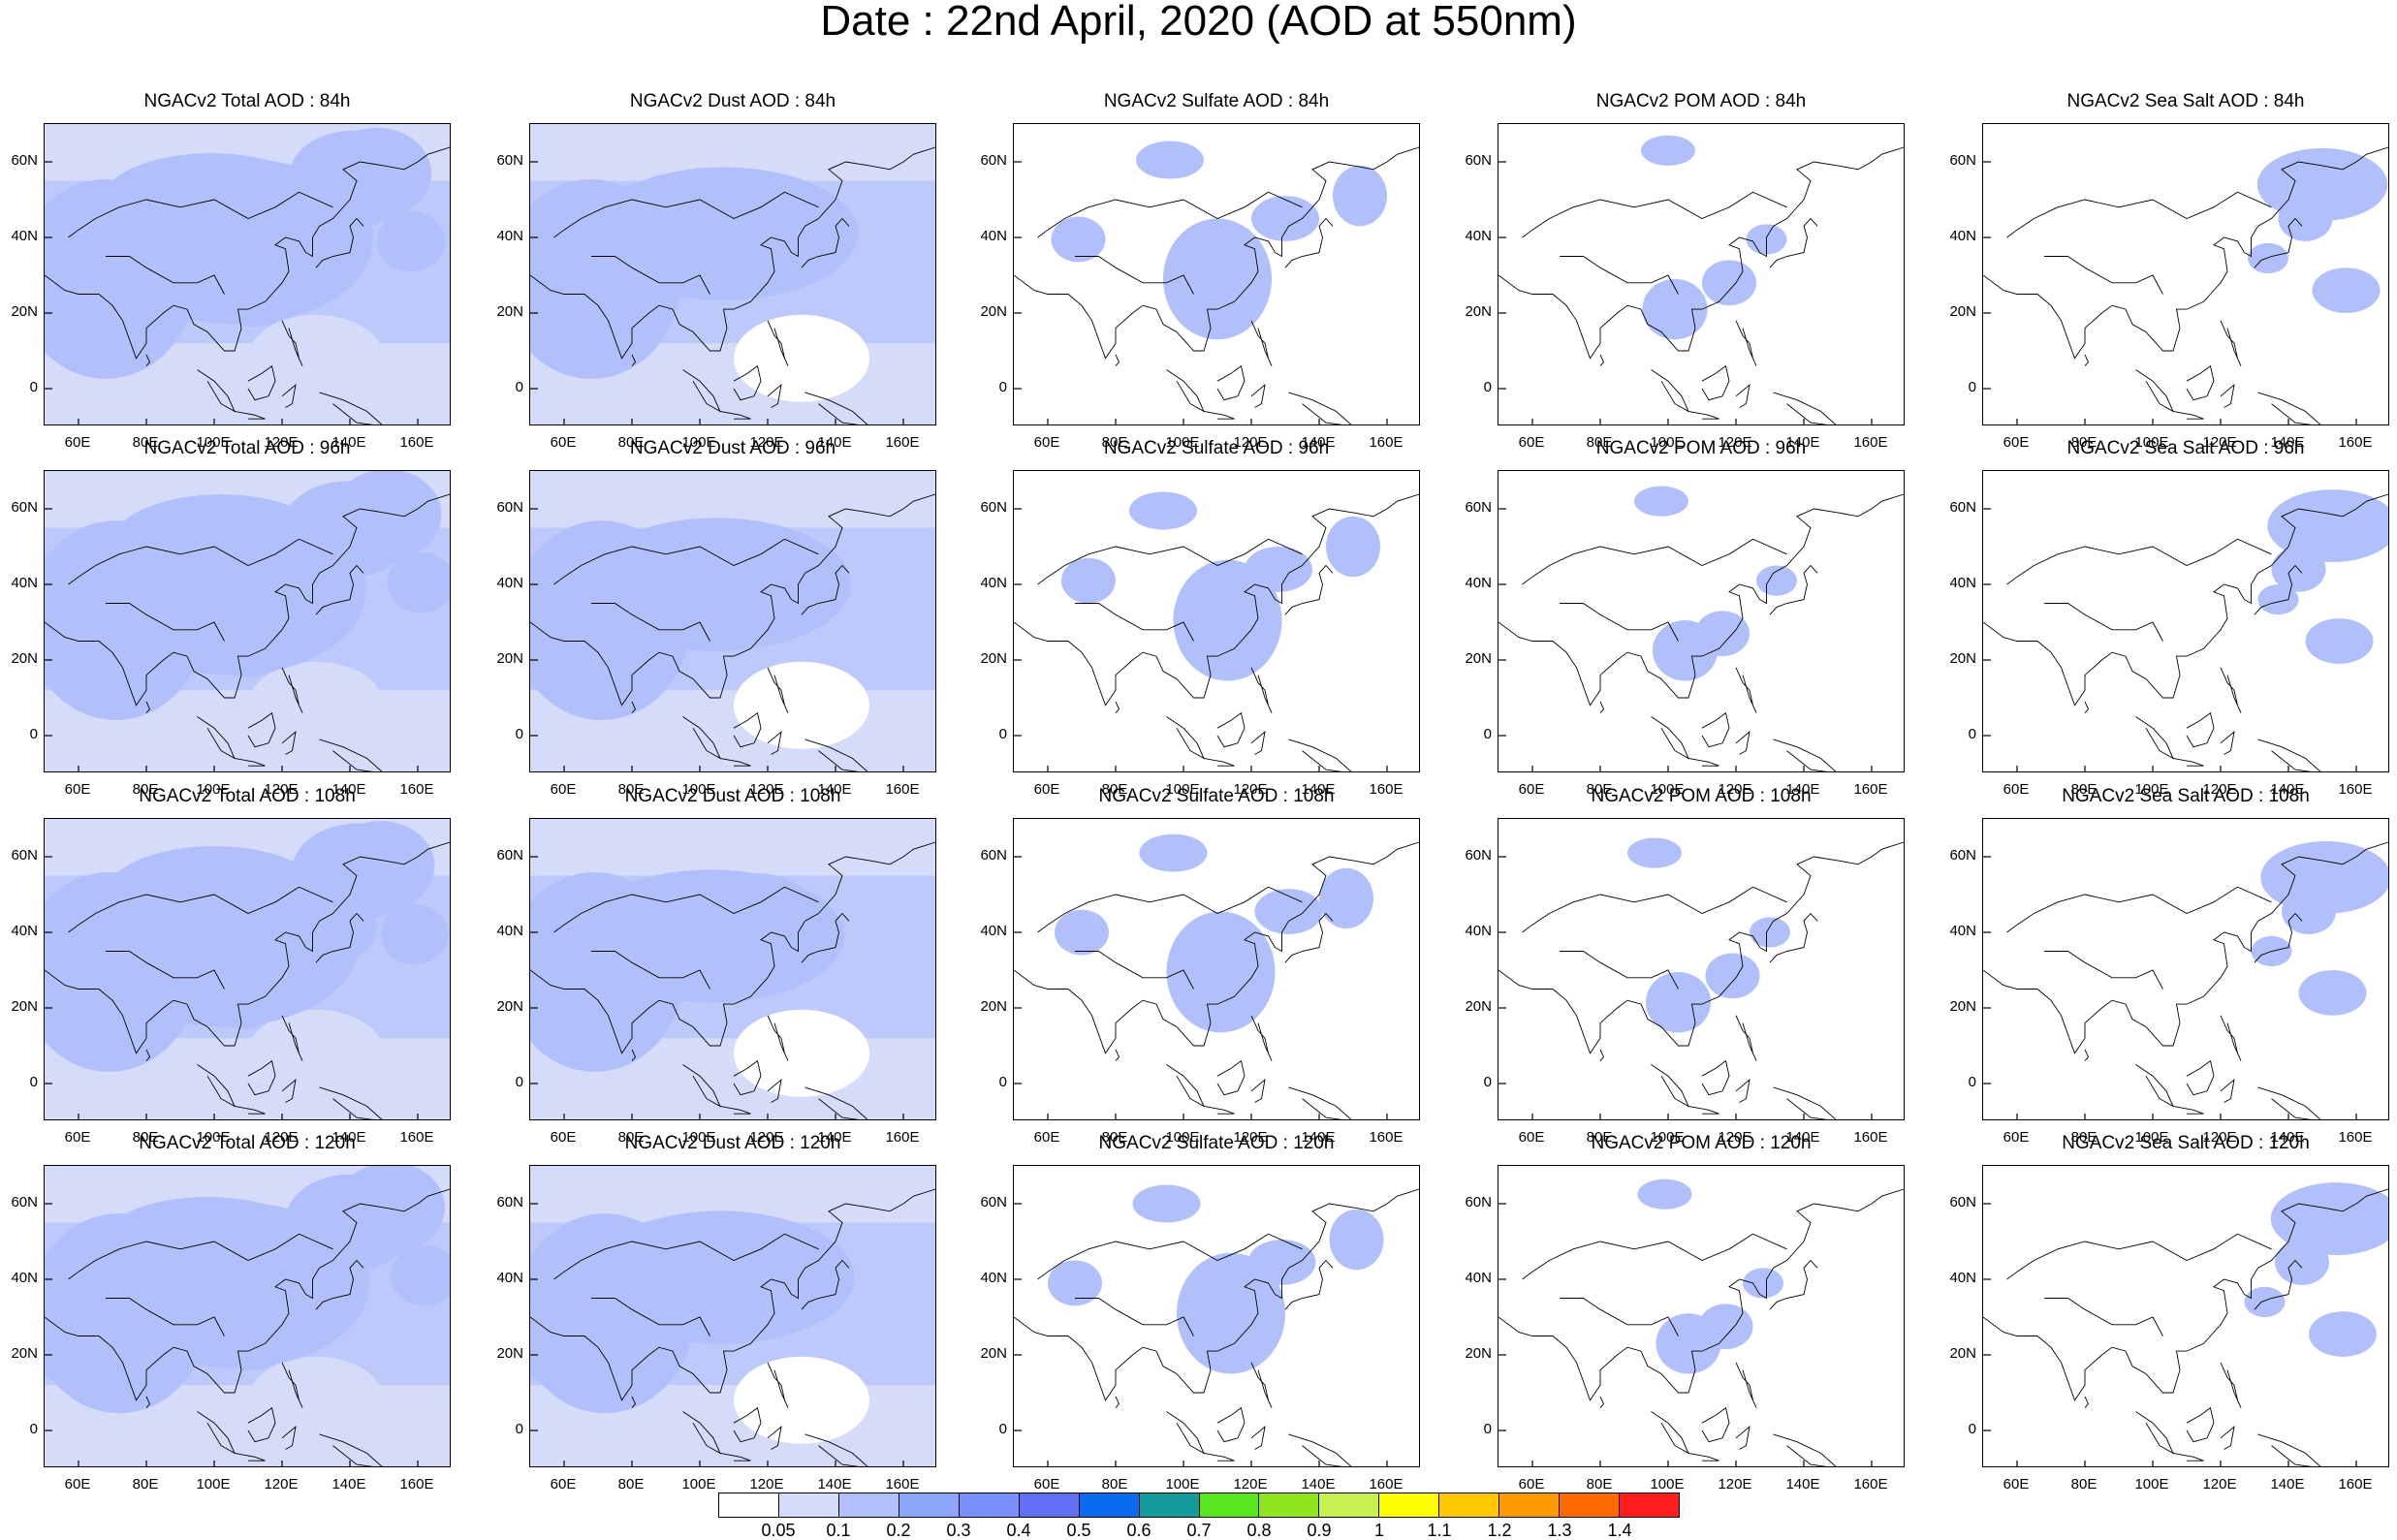 This screenshot has width=2397, height=1540. I want to click on colorbar-label: 0.5, so click(1078, 1530).